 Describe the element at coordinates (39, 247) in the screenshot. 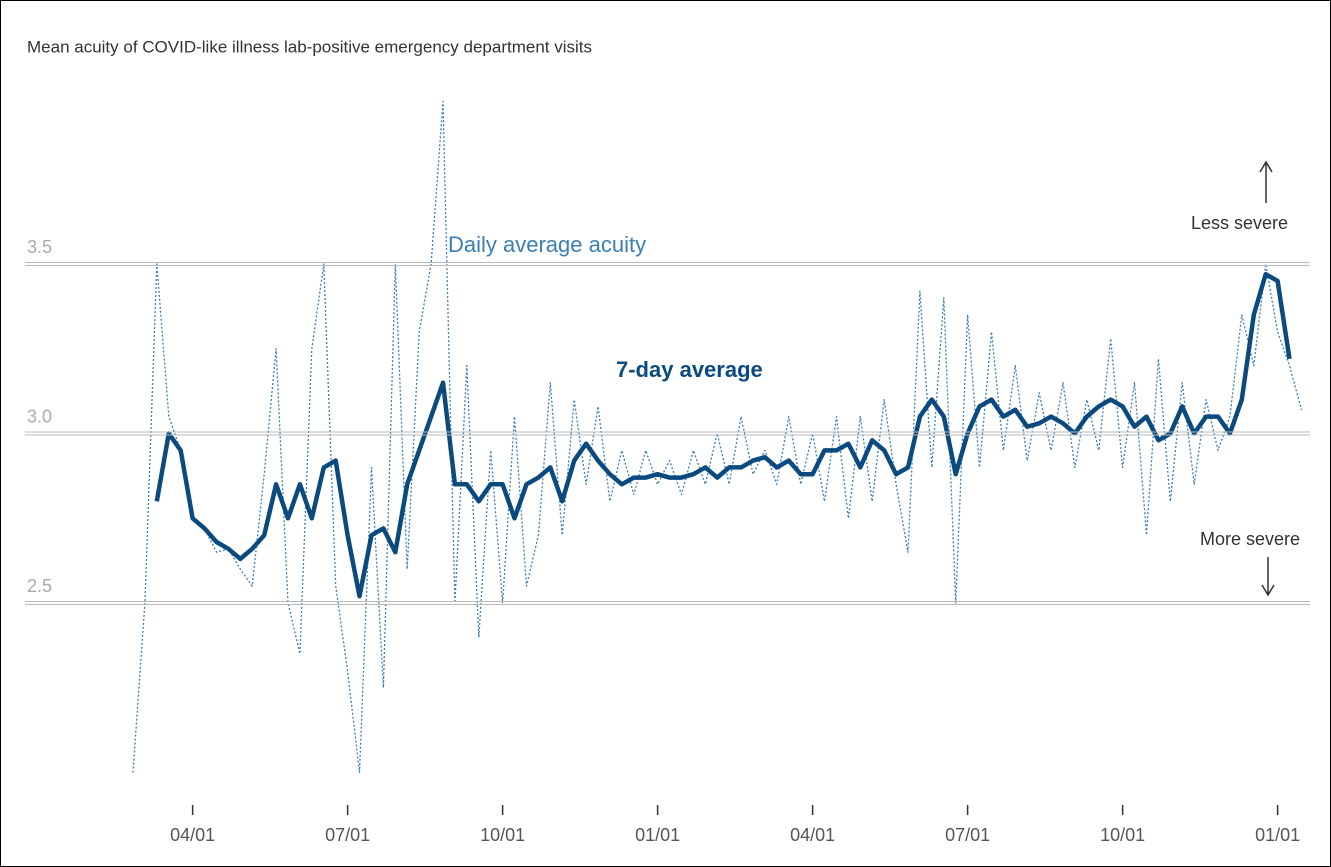

I see `y-tick-label: 3.5` at that location.